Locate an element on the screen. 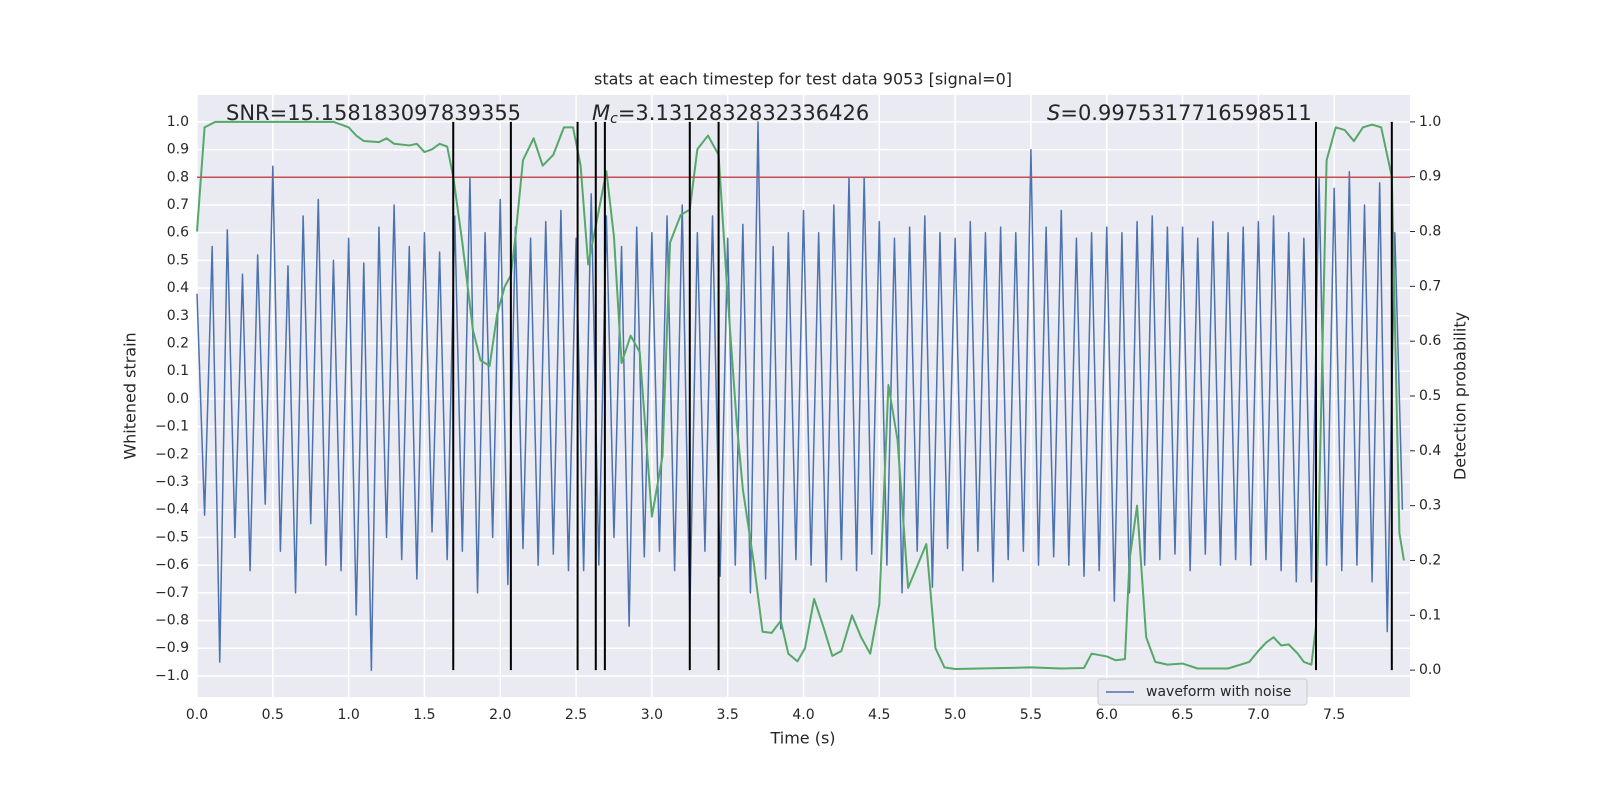 Image resolution: width=1600 pixels, height=804 pixels. x-tick-label: 1.5 is located at coordinates (424, 715).